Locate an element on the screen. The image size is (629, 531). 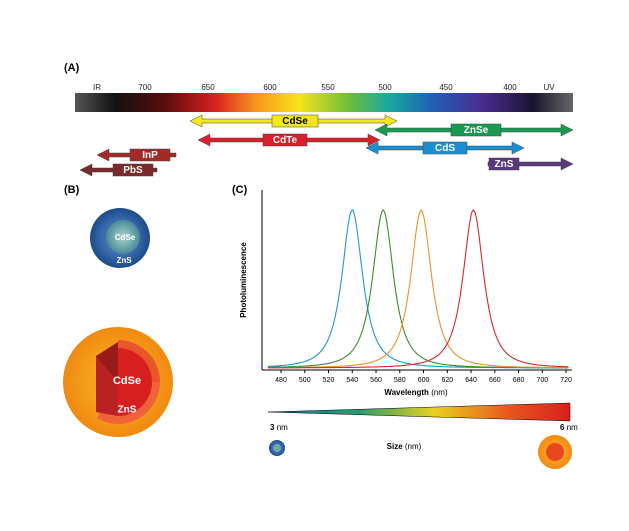
v: 6 is located at coordinates (562, 427).